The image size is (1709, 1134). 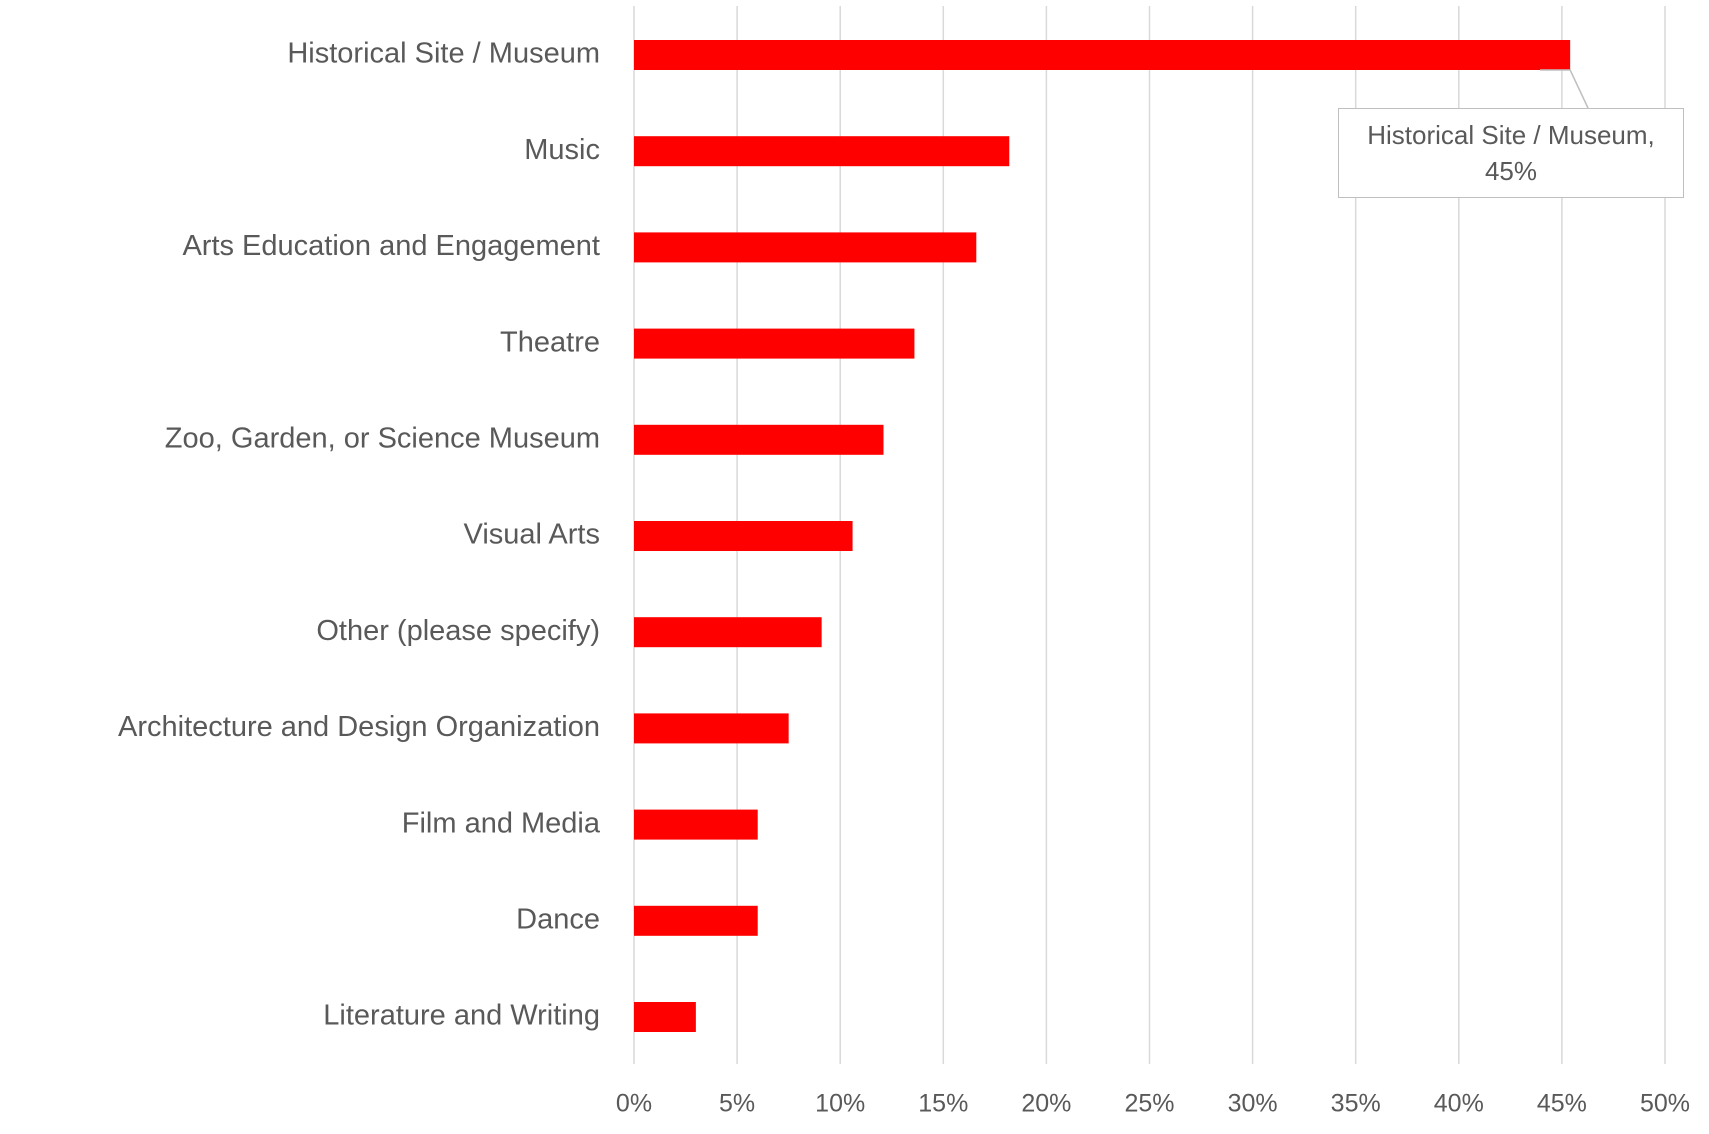 What do you see at coordinates (359, 727) in the screenshot?
I see `category-label: Architecture and Design Organization` at bounding box center [359, 727].